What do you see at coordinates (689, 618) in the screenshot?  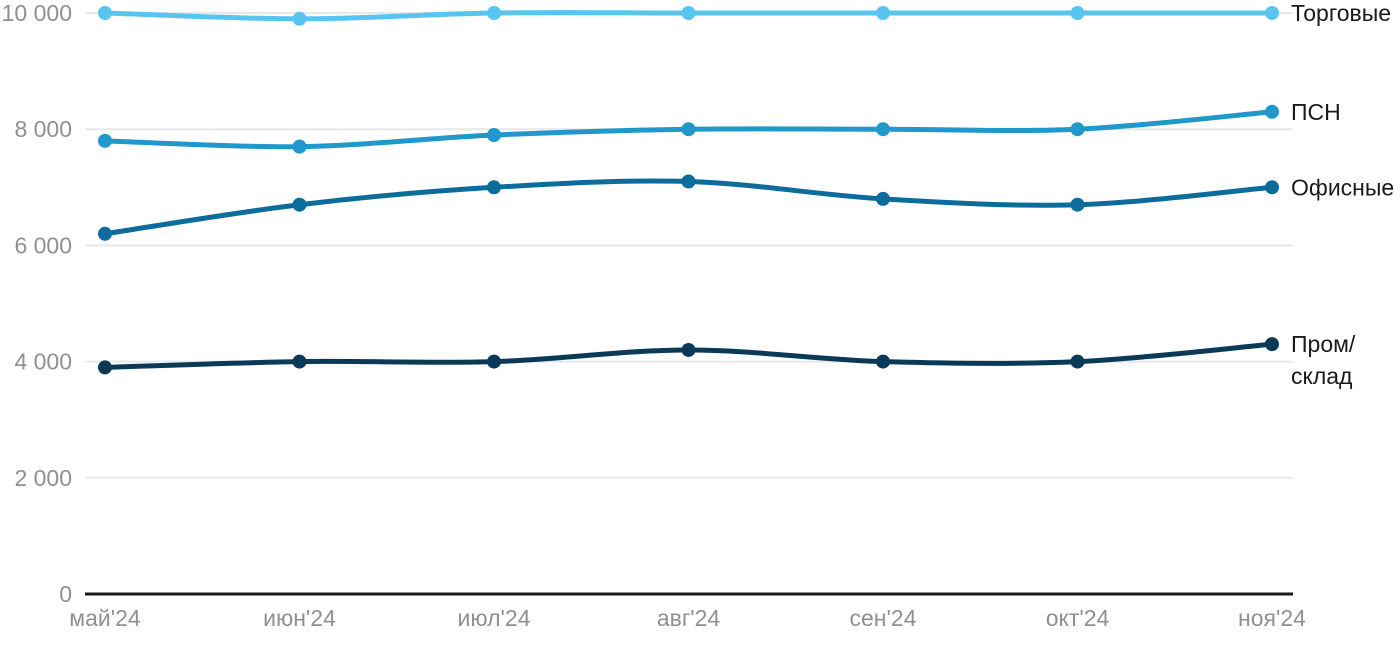 I see `x-axis-tick-label: авг'24` at bounding box center [689, 618].